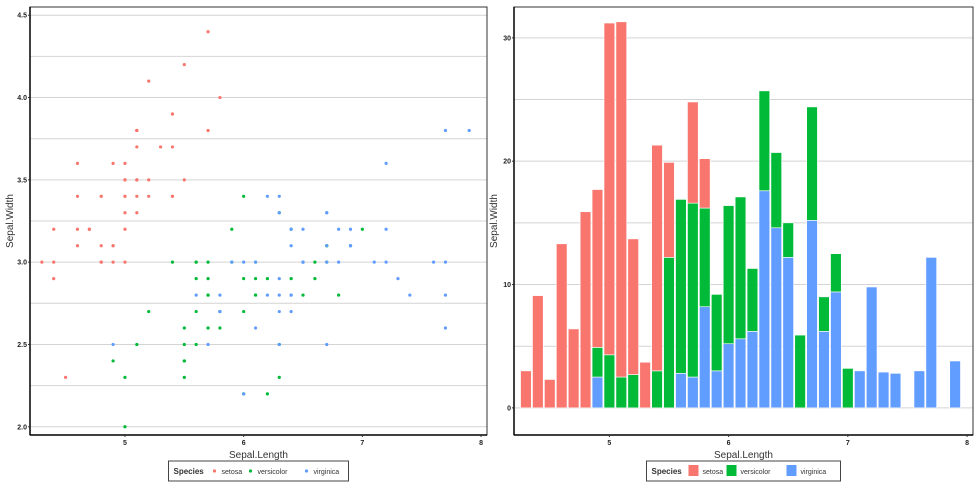 The image size is (980, 495). I want to click on x-tick-label: 5, so click(125, 443).